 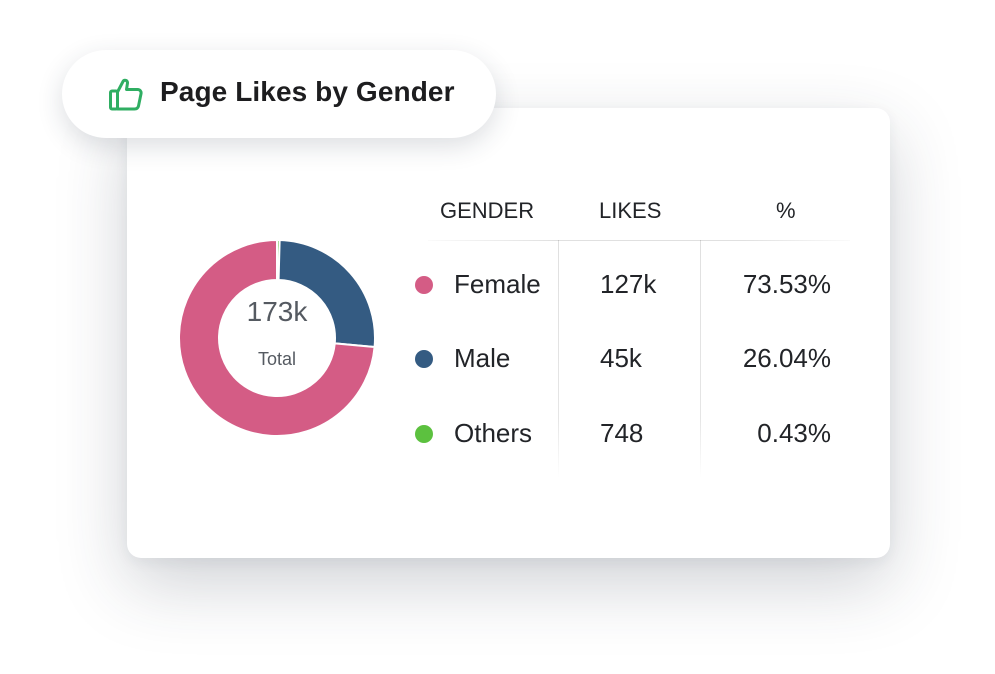 I want to click on table-row: Male 45k 26.04%, so click(x=497, y=359).